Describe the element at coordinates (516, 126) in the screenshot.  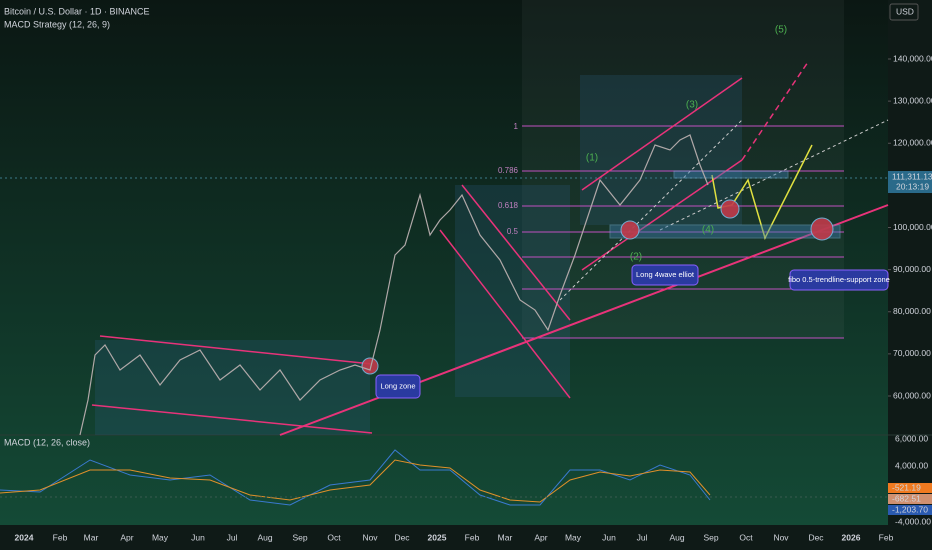
I see `fib-label: 1` at that location.